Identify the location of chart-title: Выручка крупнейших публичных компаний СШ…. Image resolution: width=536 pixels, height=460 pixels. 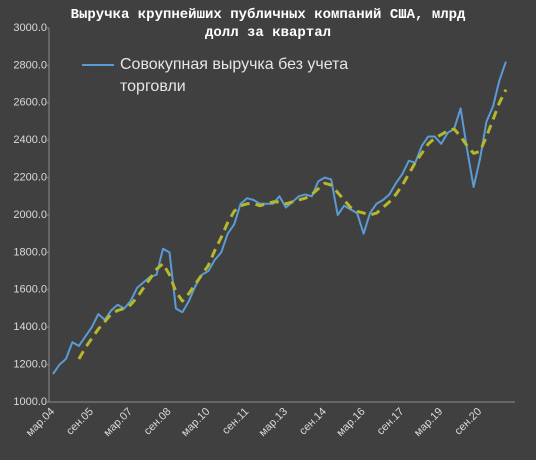
(268, 24).